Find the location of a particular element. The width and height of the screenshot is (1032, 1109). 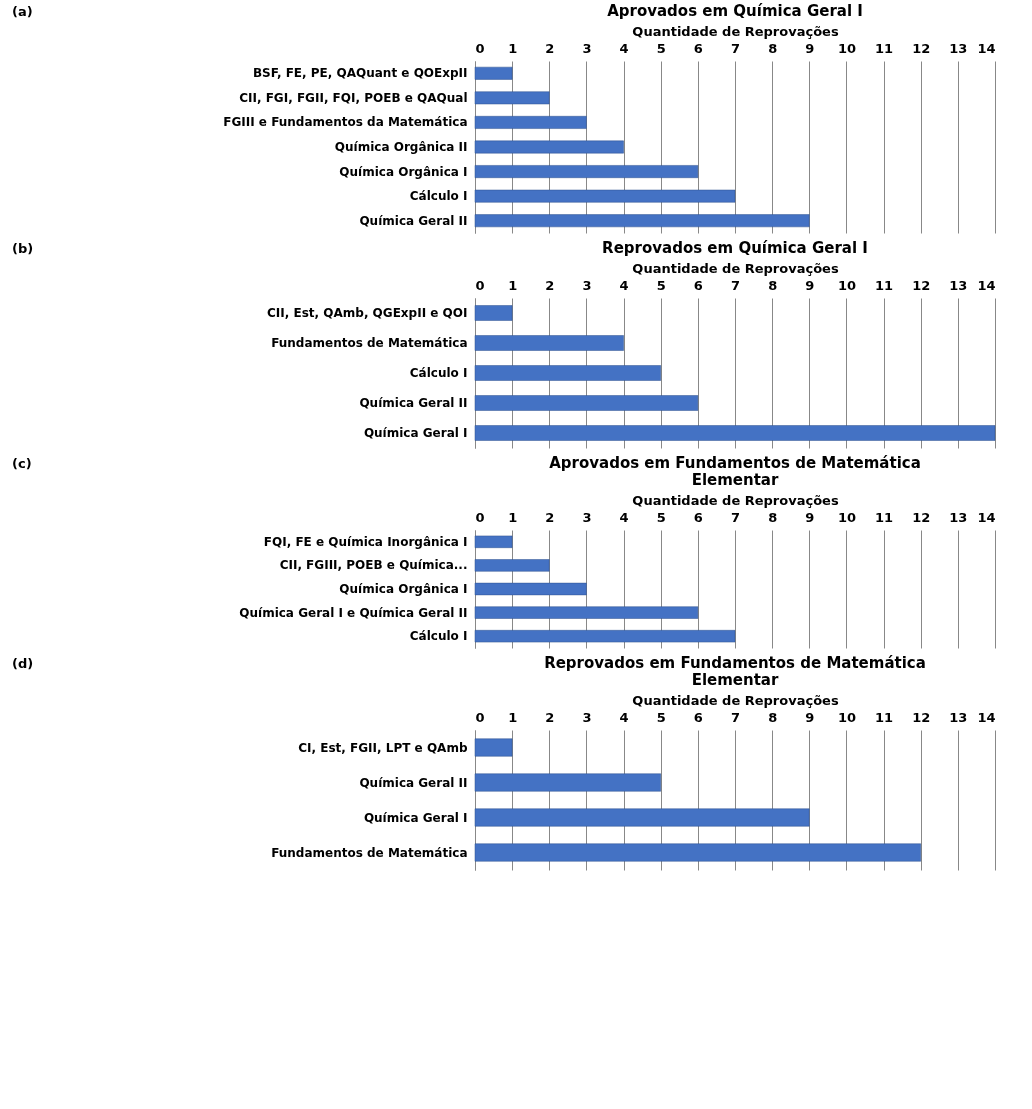

y-tick-label: Química Orgânica II is located at coordinates (401, 147).